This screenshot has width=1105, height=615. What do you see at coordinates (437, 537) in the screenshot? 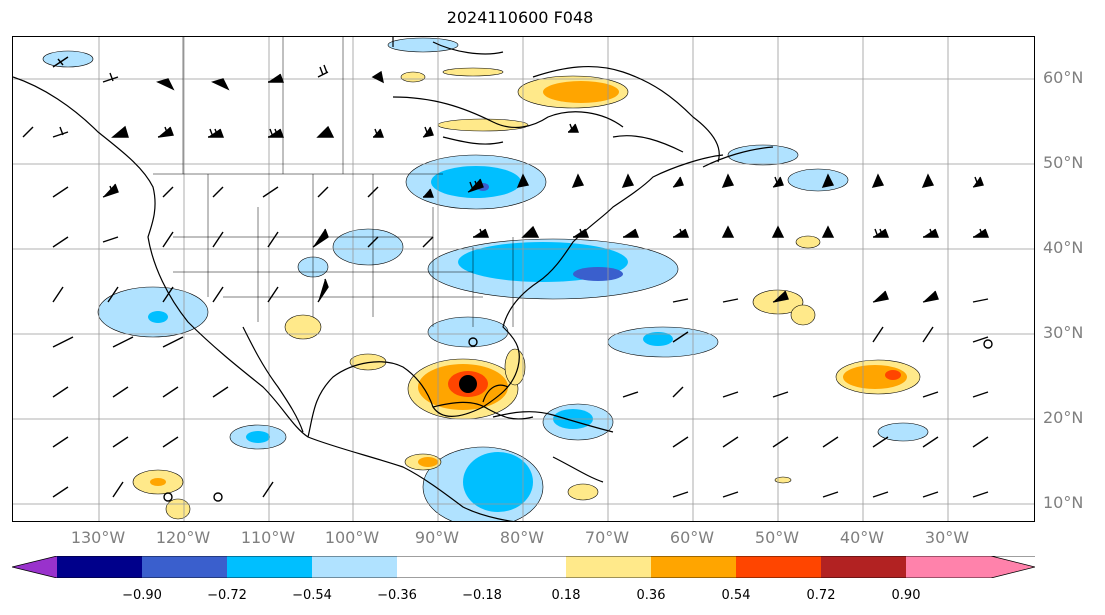
I see `lon-label-90w: 90°W` at bounding box center [437, 537].